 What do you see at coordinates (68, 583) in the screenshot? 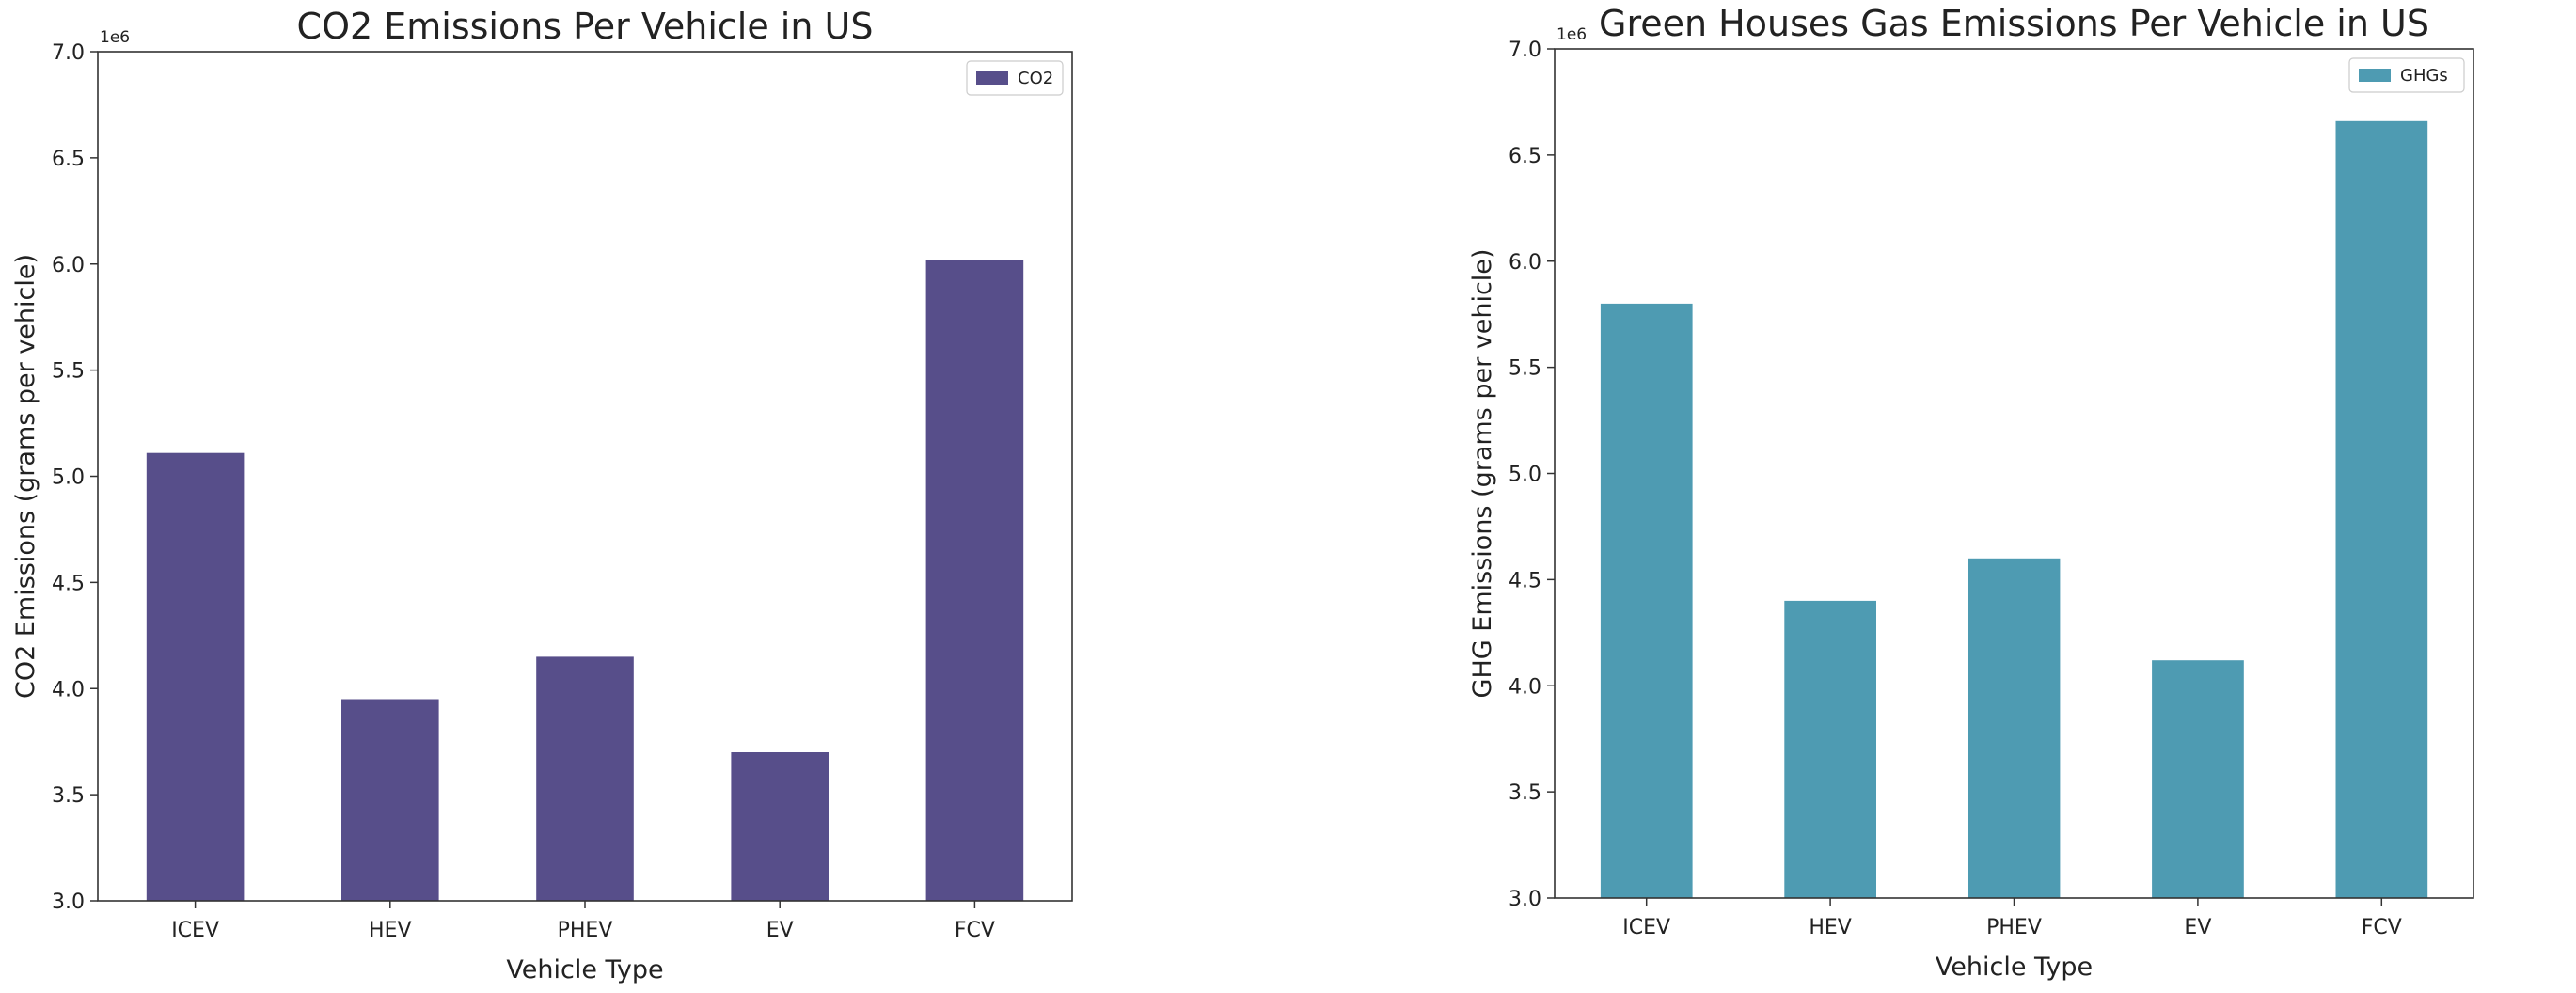
I see `co2-ytick-label: 4.5` at bounding box center [68, 583].